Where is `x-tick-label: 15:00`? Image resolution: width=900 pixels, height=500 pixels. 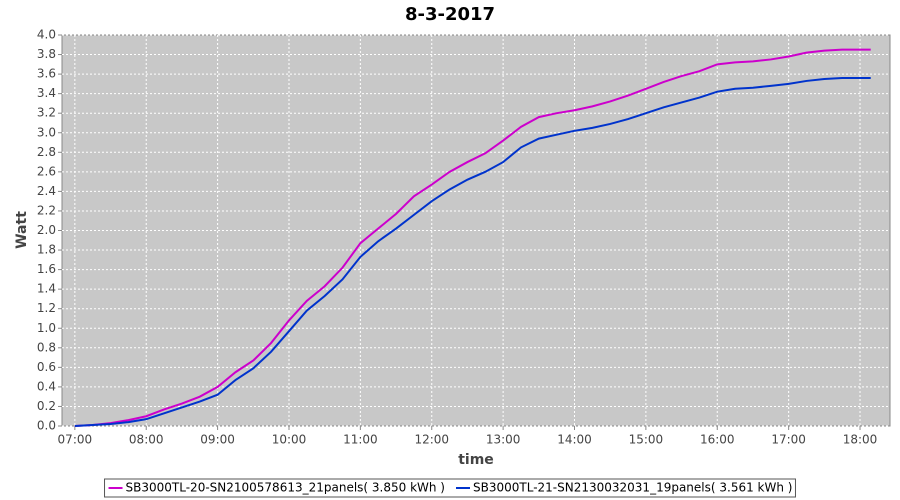
x-tick-label: 15:00 is located at coordinates (646, 440).